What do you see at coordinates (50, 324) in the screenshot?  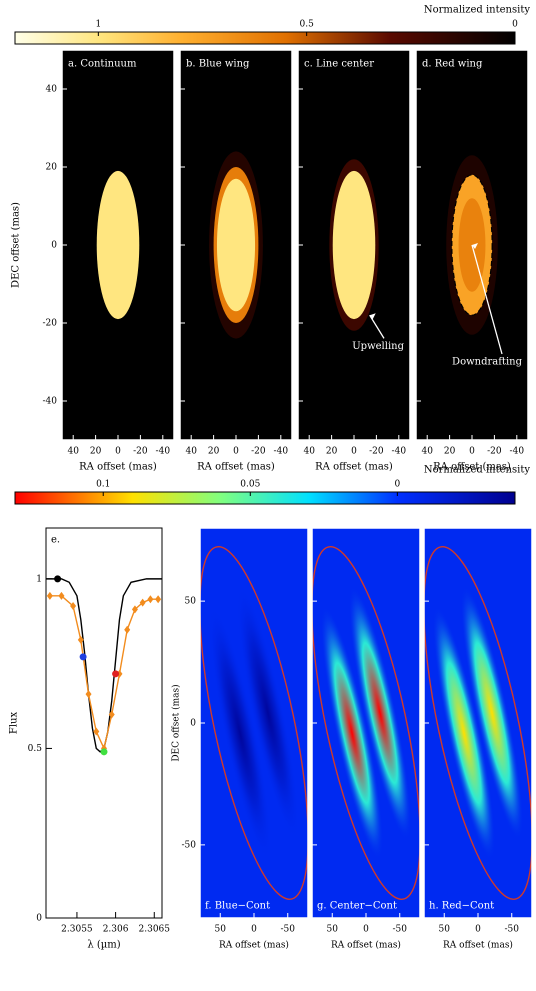 I see `y-tick-label: -20` at bounding box center [50, 324].